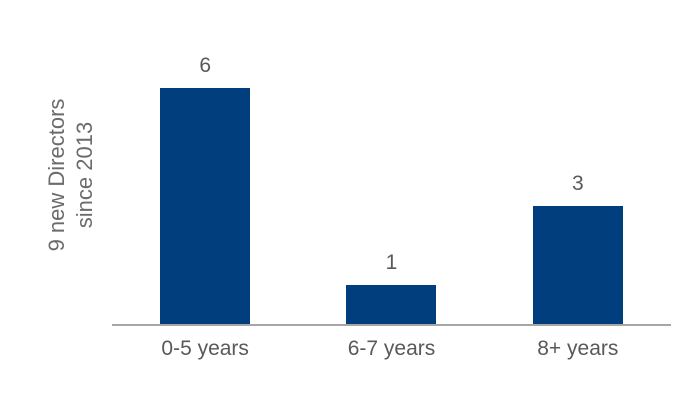 The height and width of the screenshot is (400, 700). What do you see at coordinates (391, 348) in the screenshot?
I see `category-label: 6-7 years` at bounding box center [391, 348].